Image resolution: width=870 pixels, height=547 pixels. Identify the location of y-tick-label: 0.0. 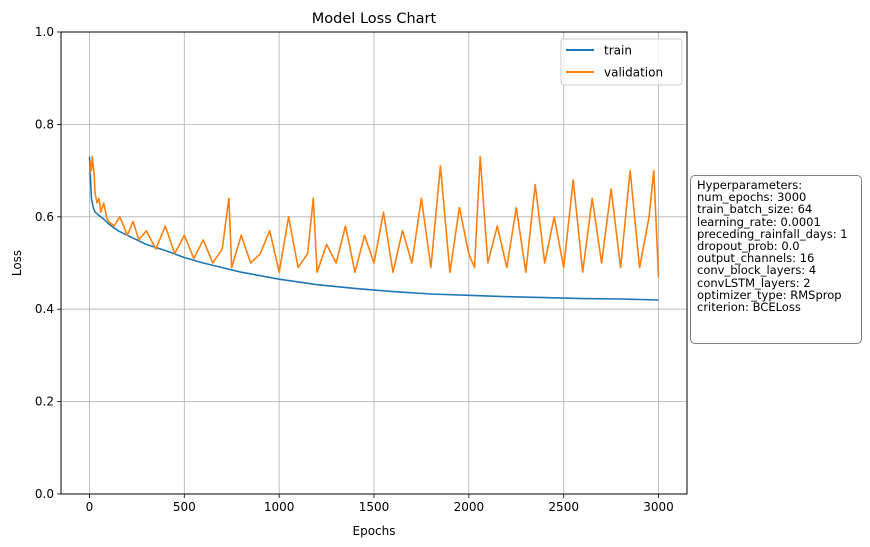
(44, 494).